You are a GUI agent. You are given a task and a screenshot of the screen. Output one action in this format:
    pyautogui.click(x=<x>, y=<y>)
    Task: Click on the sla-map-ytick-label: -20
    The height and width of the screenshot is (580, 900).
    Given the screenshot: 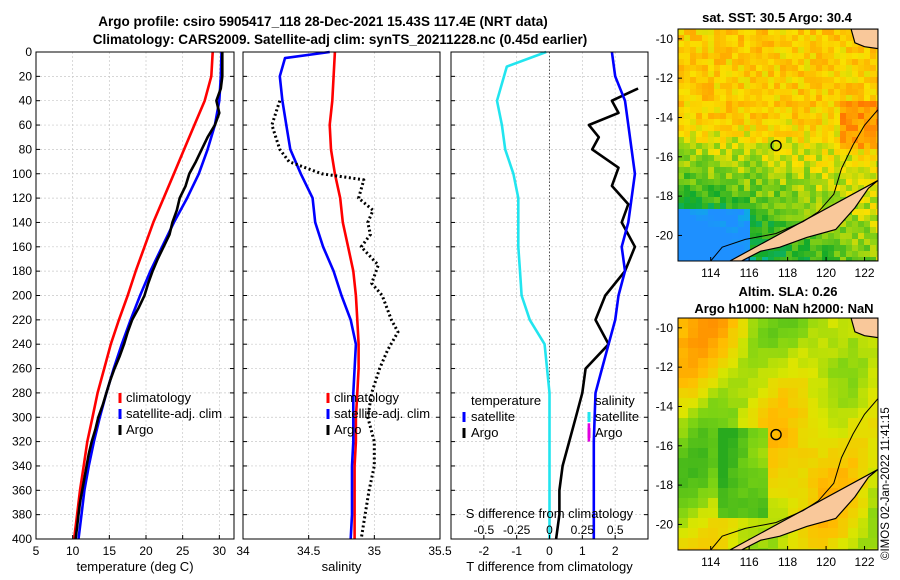 What is the action you would take?
    pyautogui.click(x=665, y=524)
    